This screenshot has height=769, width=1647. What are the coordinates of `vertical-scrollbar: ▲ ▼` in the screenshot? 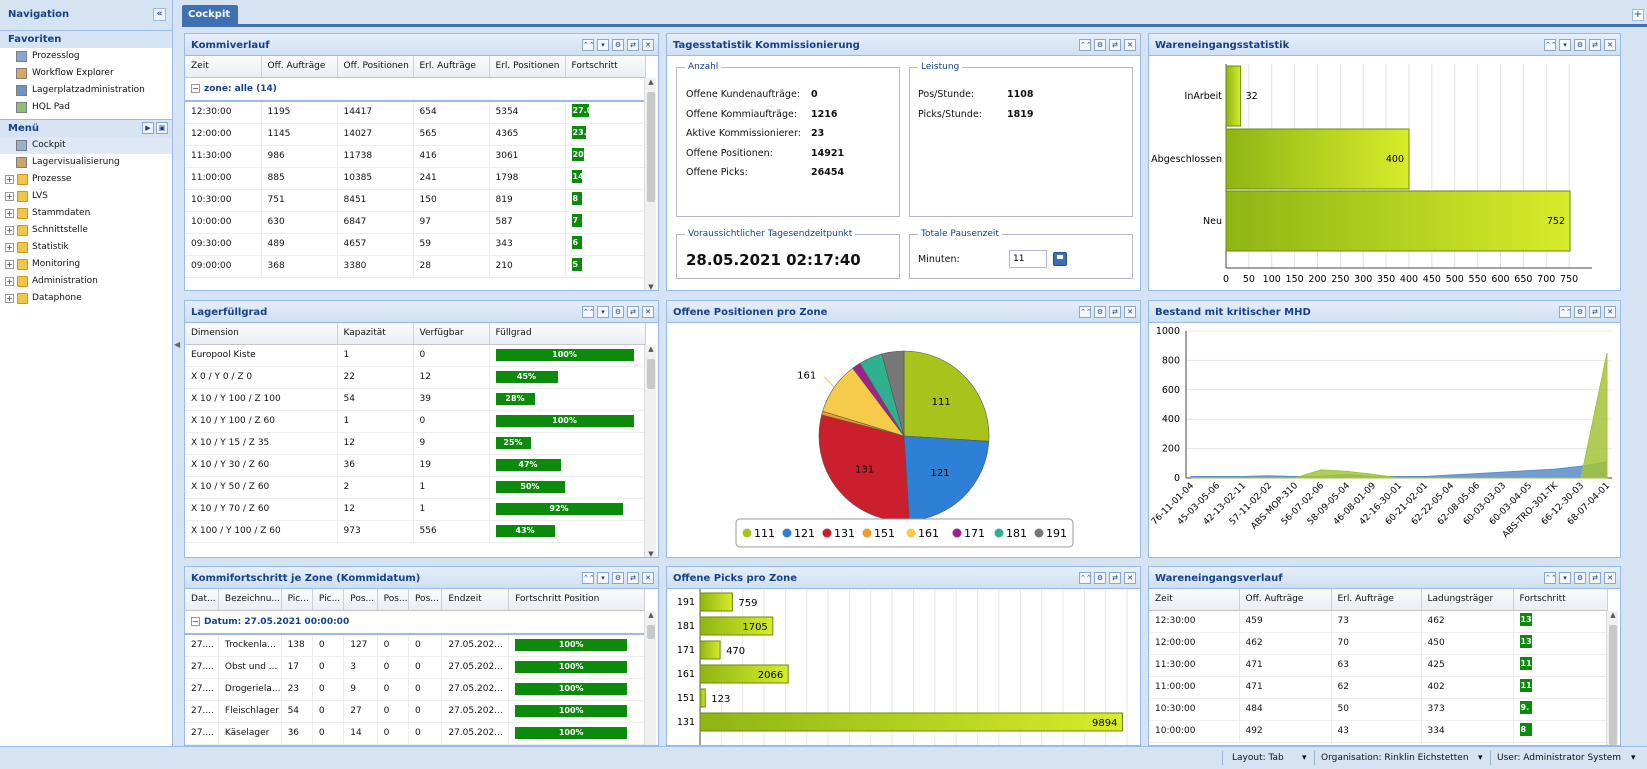 It's located at (650, 184).